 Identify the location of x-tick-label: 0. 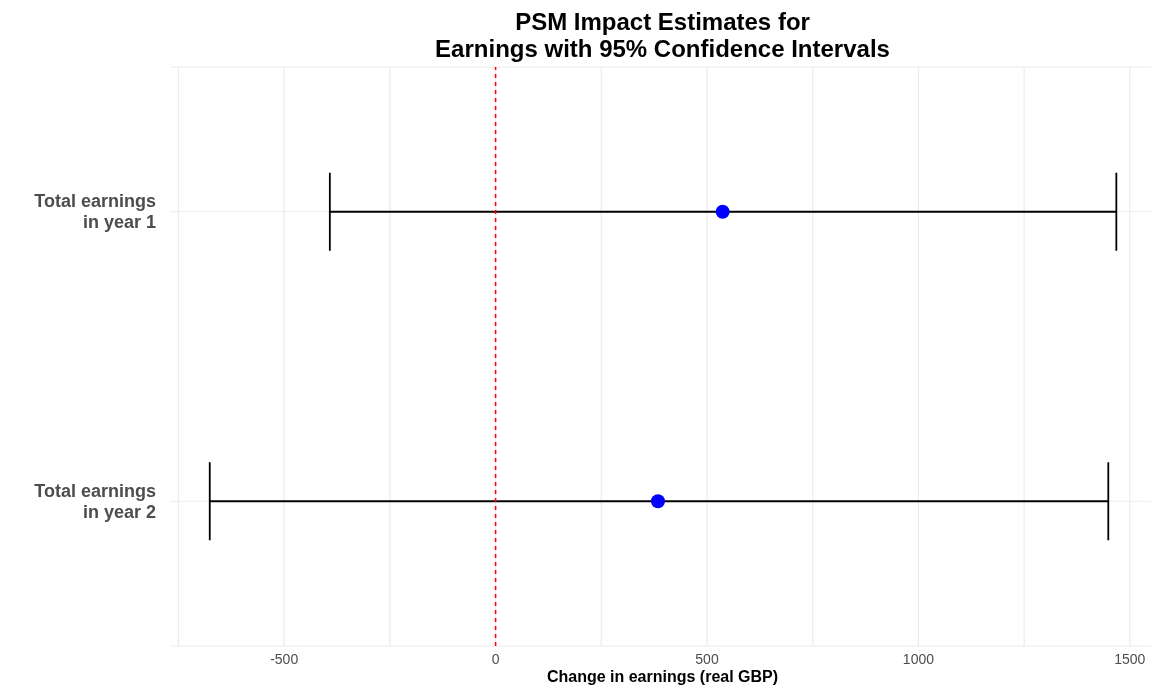
(495, 658).